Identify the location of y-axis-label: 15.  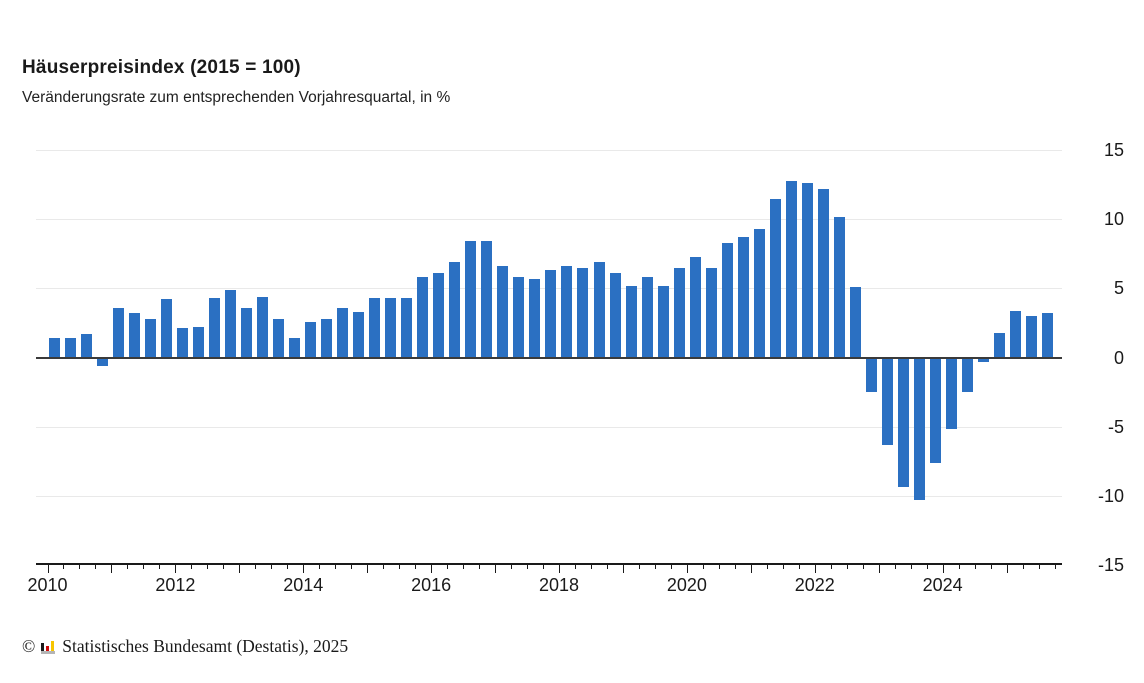
(1113, 150).